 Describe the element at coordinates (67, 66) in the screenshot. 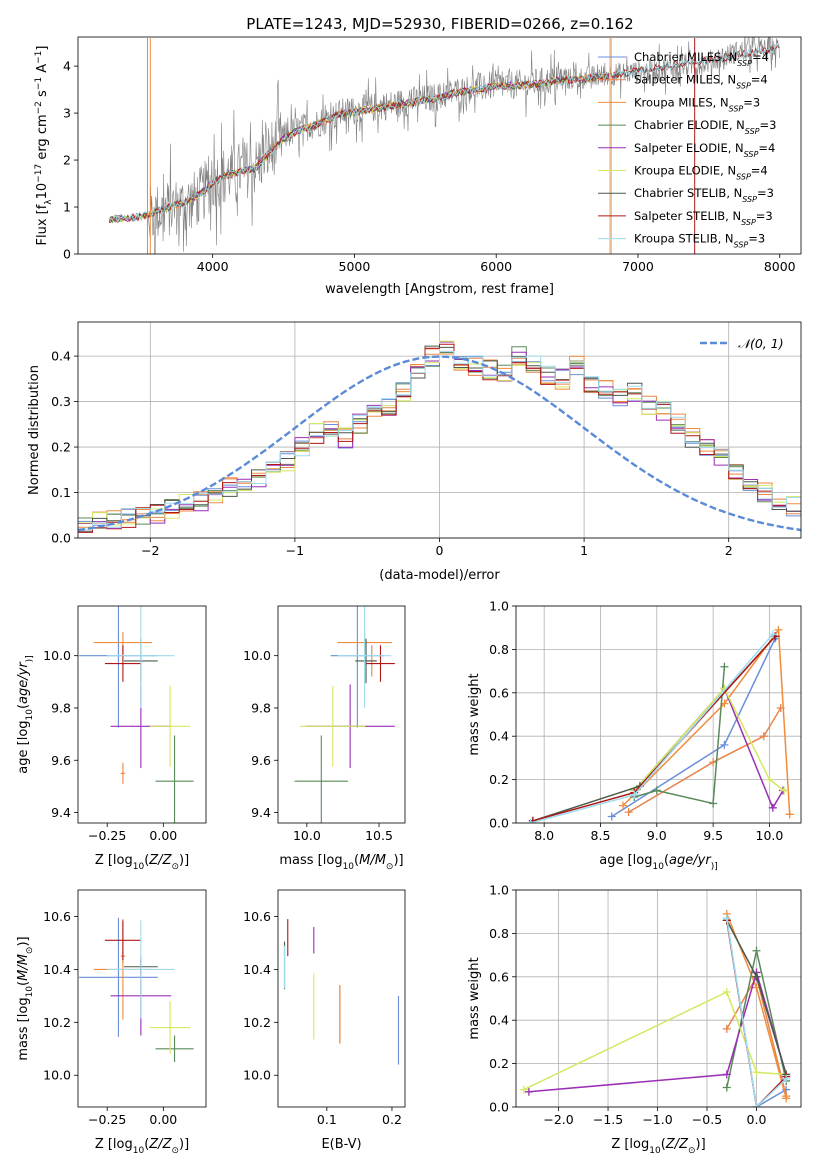

I see `y-tick-label: 4` at that location.